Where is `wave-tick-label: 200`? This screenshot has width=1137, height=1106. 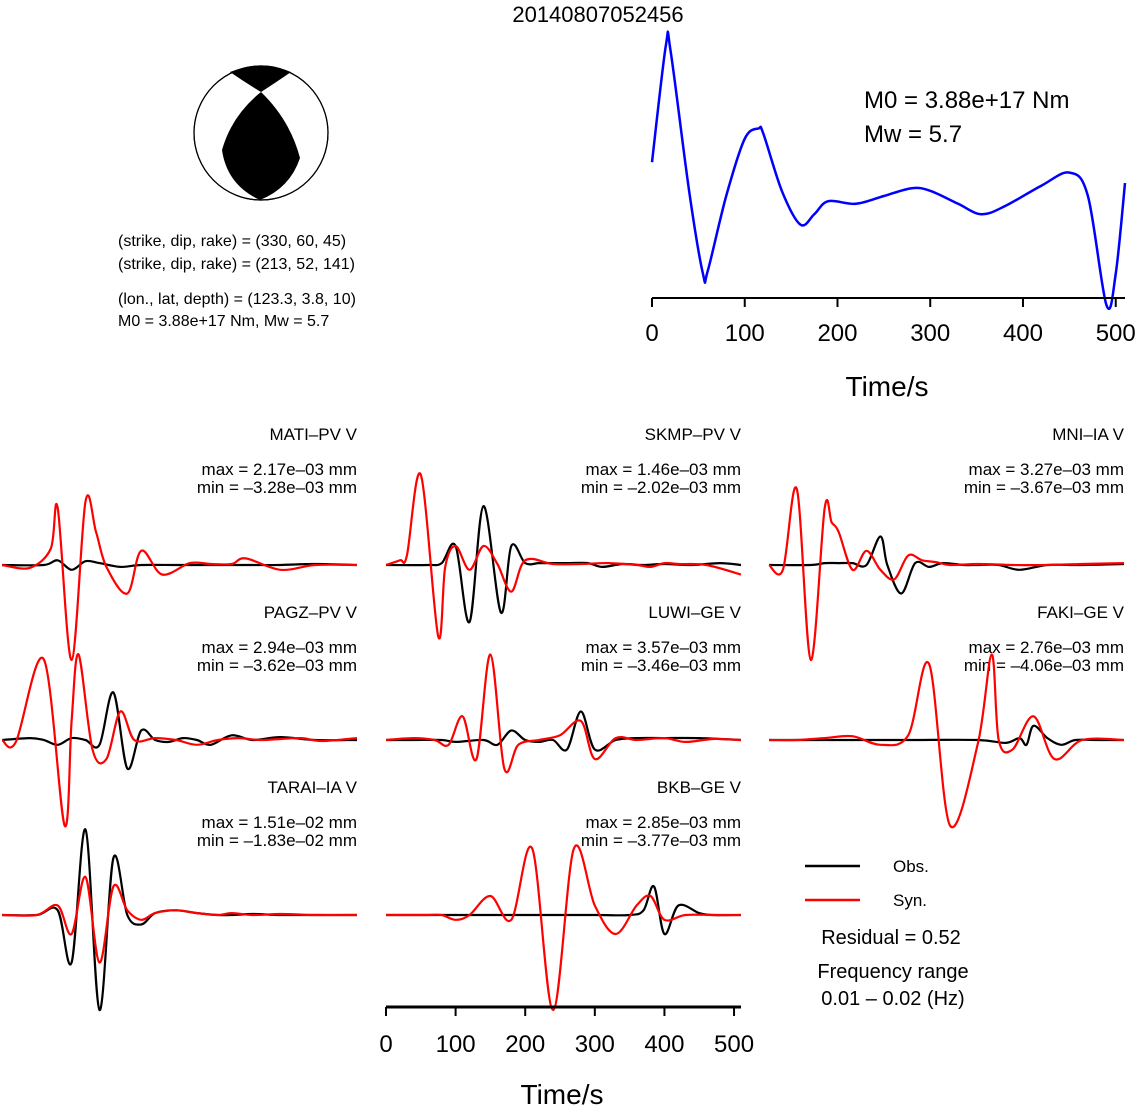
wave-tick-label: 200 is located at coordinates (525, 1044).